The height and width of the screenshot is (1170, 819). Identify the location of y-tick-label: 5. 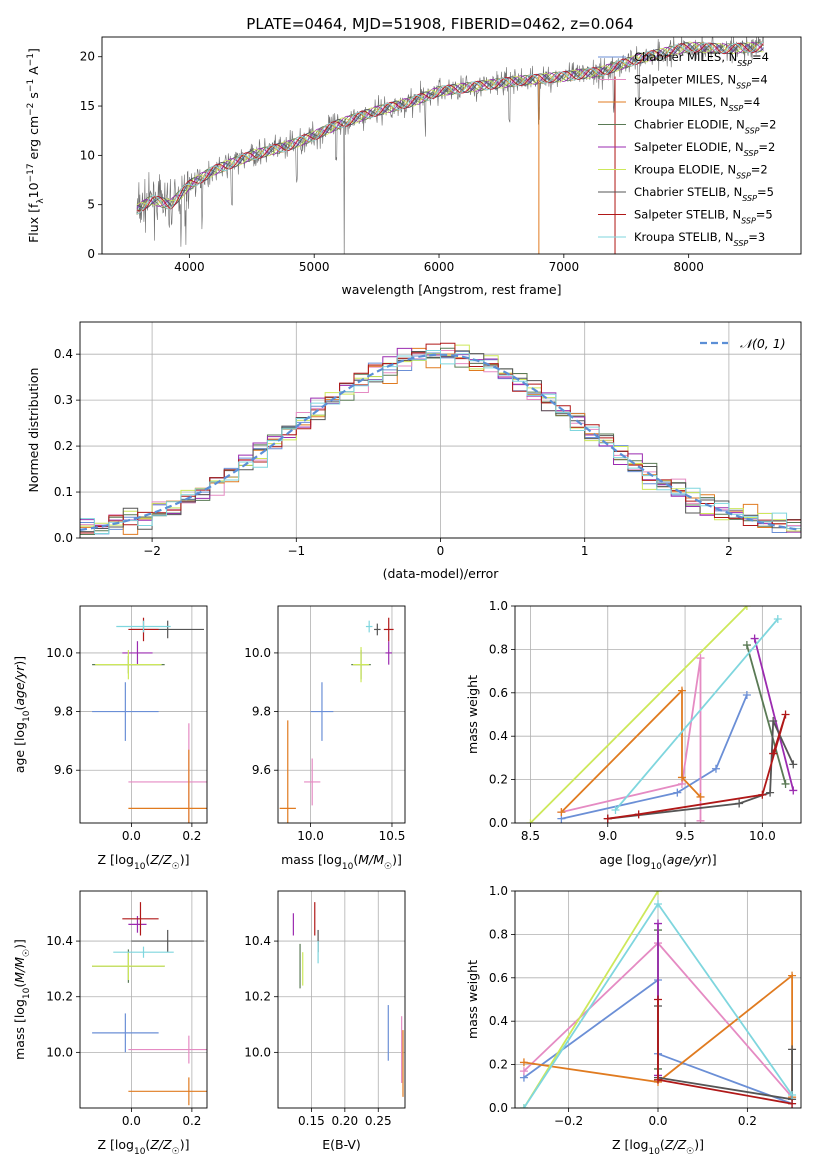
(91, 205).